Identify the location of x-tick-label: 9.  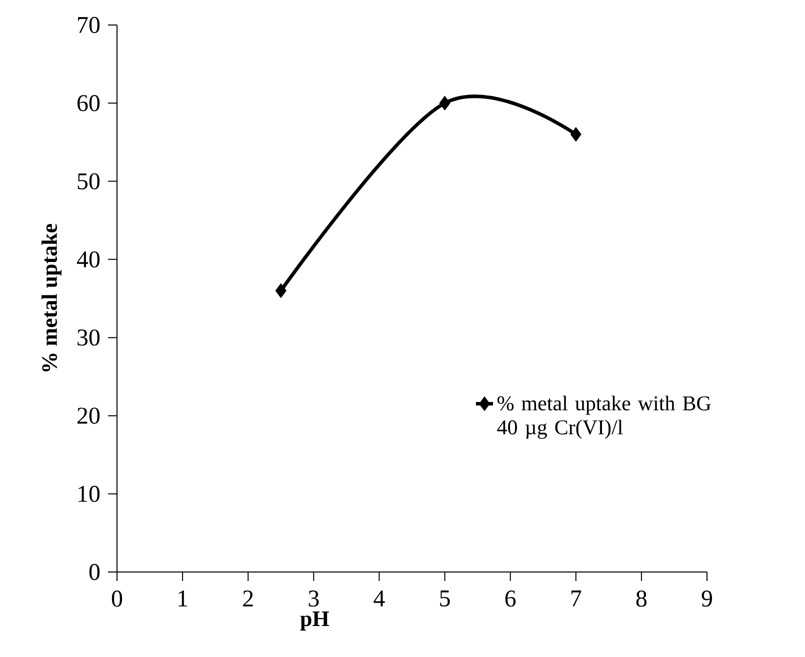
(707, 598).